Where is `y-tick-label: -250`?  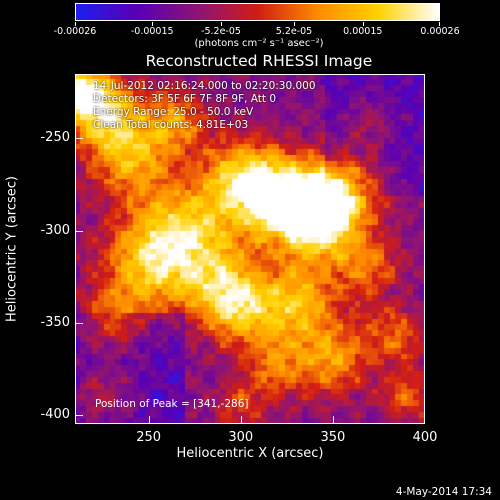
y-tick-label: -250 is located at coordinates (55, 138).